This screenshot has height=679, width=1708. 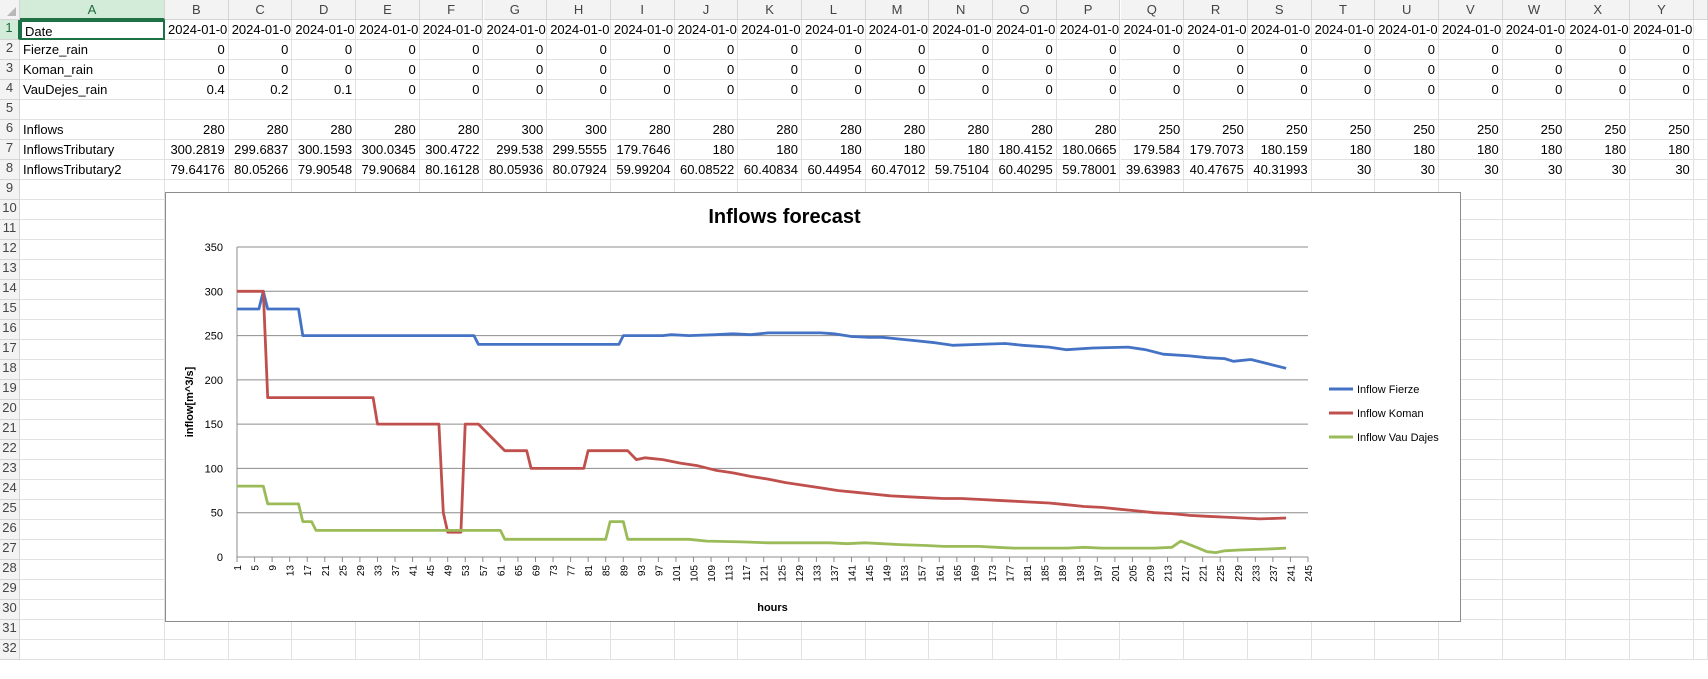 I want to click on data-cell: 40.31993, so click(x=1279, y=170).